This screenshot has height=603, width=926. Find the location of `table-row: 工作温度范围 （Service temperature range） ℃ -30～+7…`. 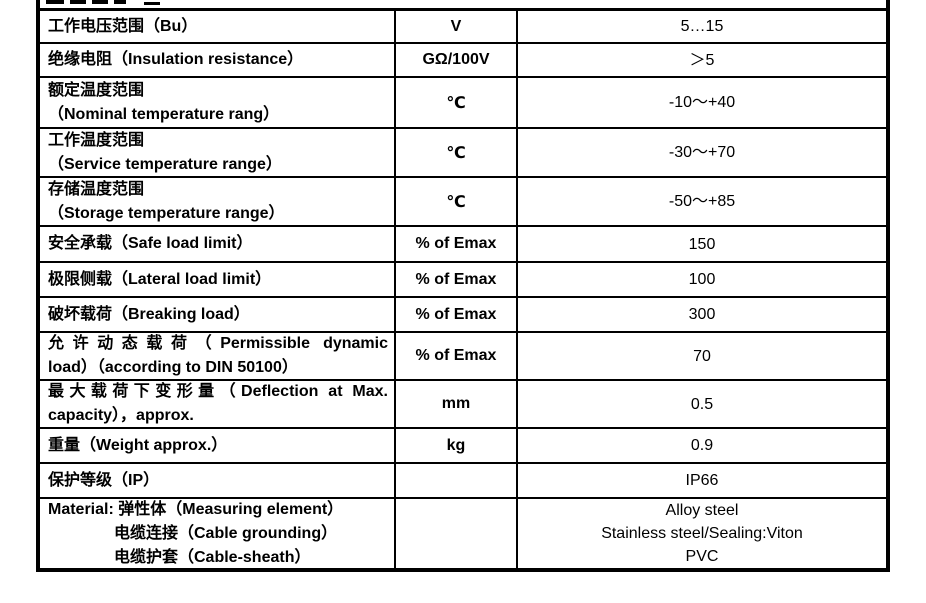

table-row: 工作温度范围 （Service temperature range） ℃ -30～+7… is located at coordinates (463, 153).